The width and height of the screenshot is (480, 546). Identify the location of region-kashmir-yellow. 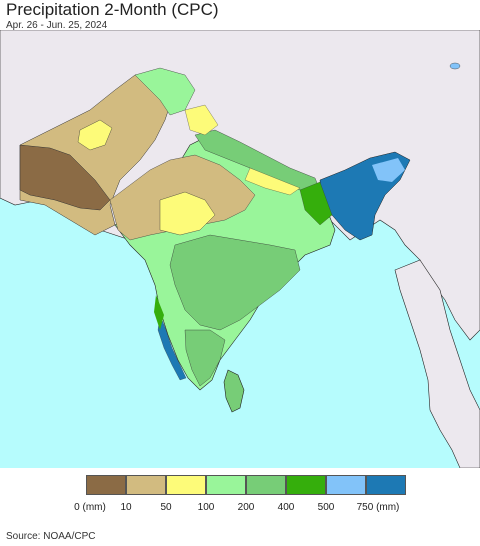
(201, 120).